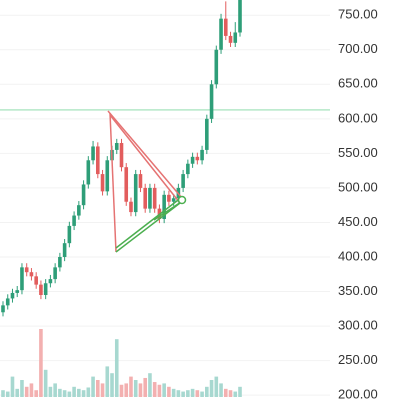 Image resolution: width=400 pixels, height=405 pixels. Describe the element at coordinates (358, 290) in the screenshot. I see `y-tick-label: 350.00` at that location.